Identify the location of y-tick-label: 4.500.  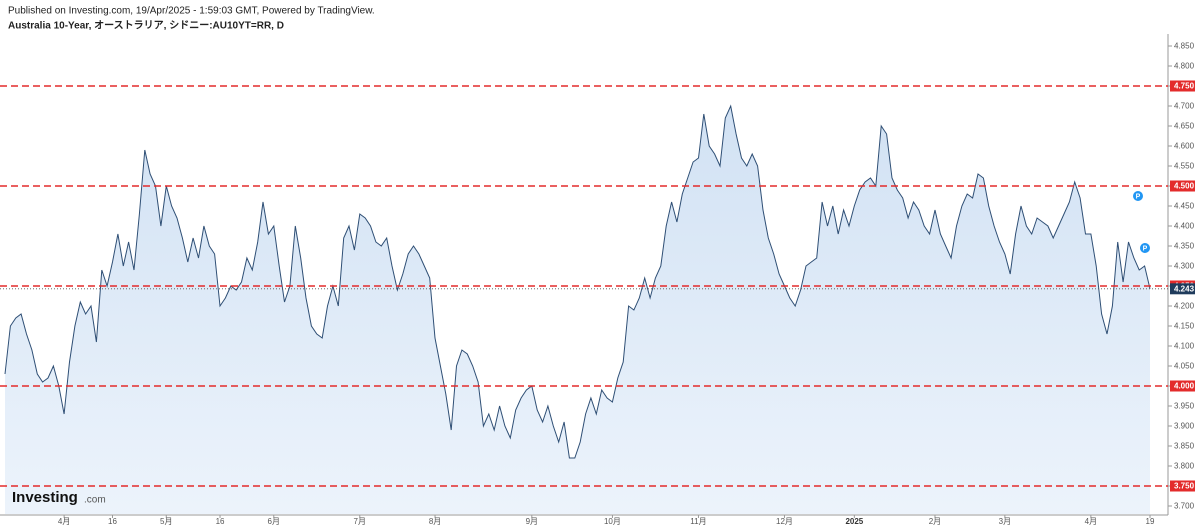
(1184, 186).